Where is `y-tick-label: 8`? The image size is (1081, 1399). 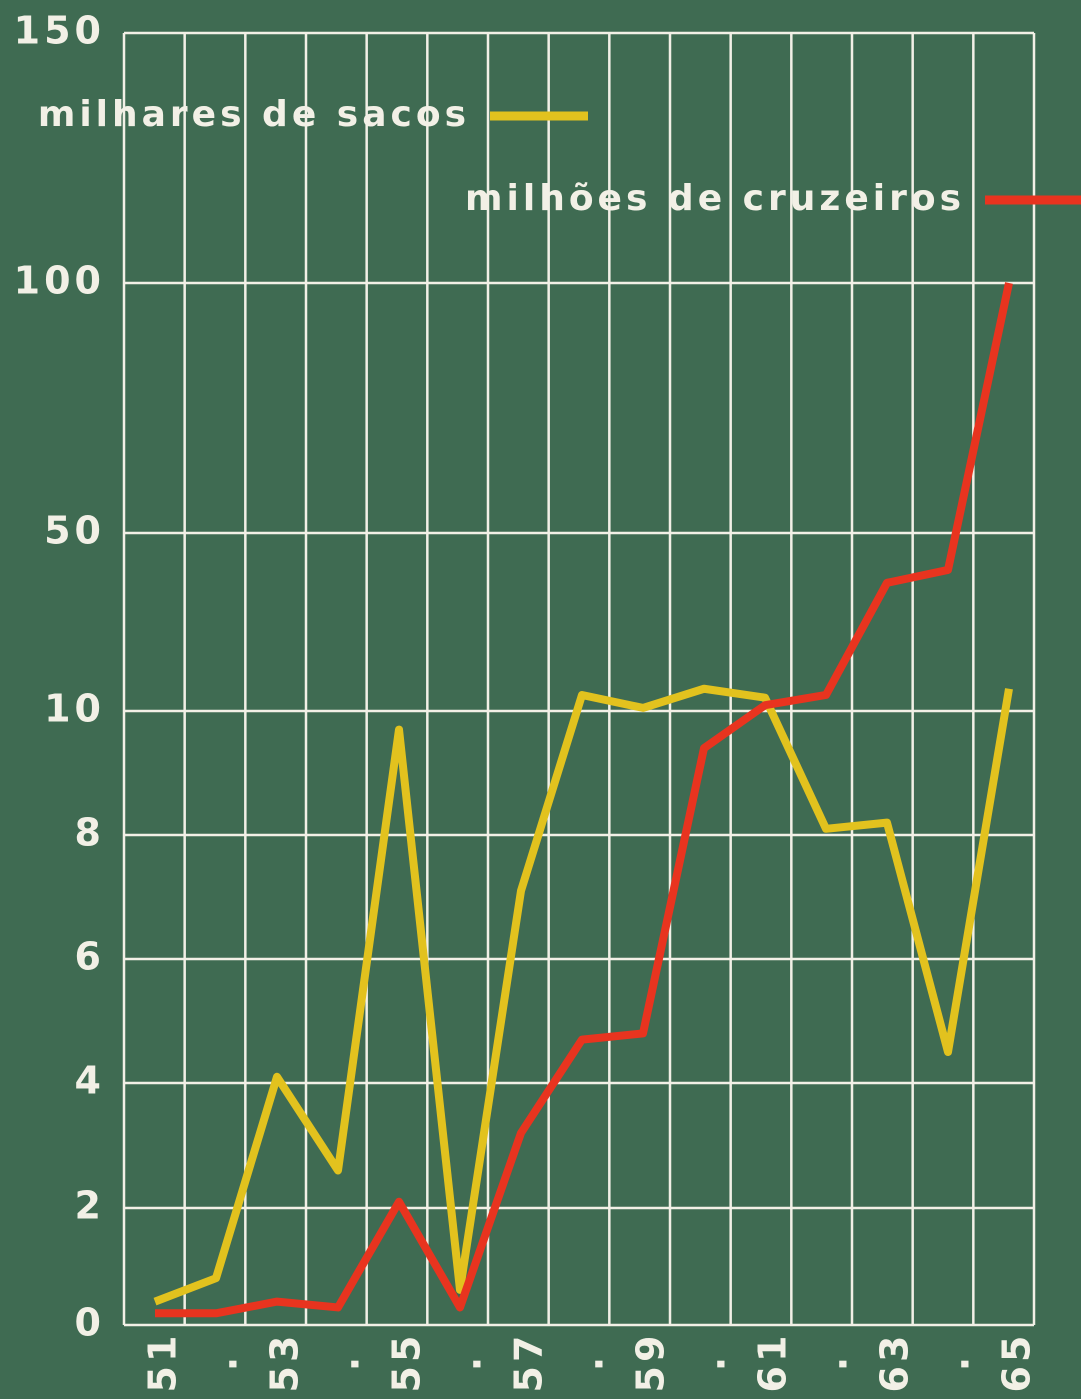
y-tick-label: 8 is located at coordinates (90, 833).